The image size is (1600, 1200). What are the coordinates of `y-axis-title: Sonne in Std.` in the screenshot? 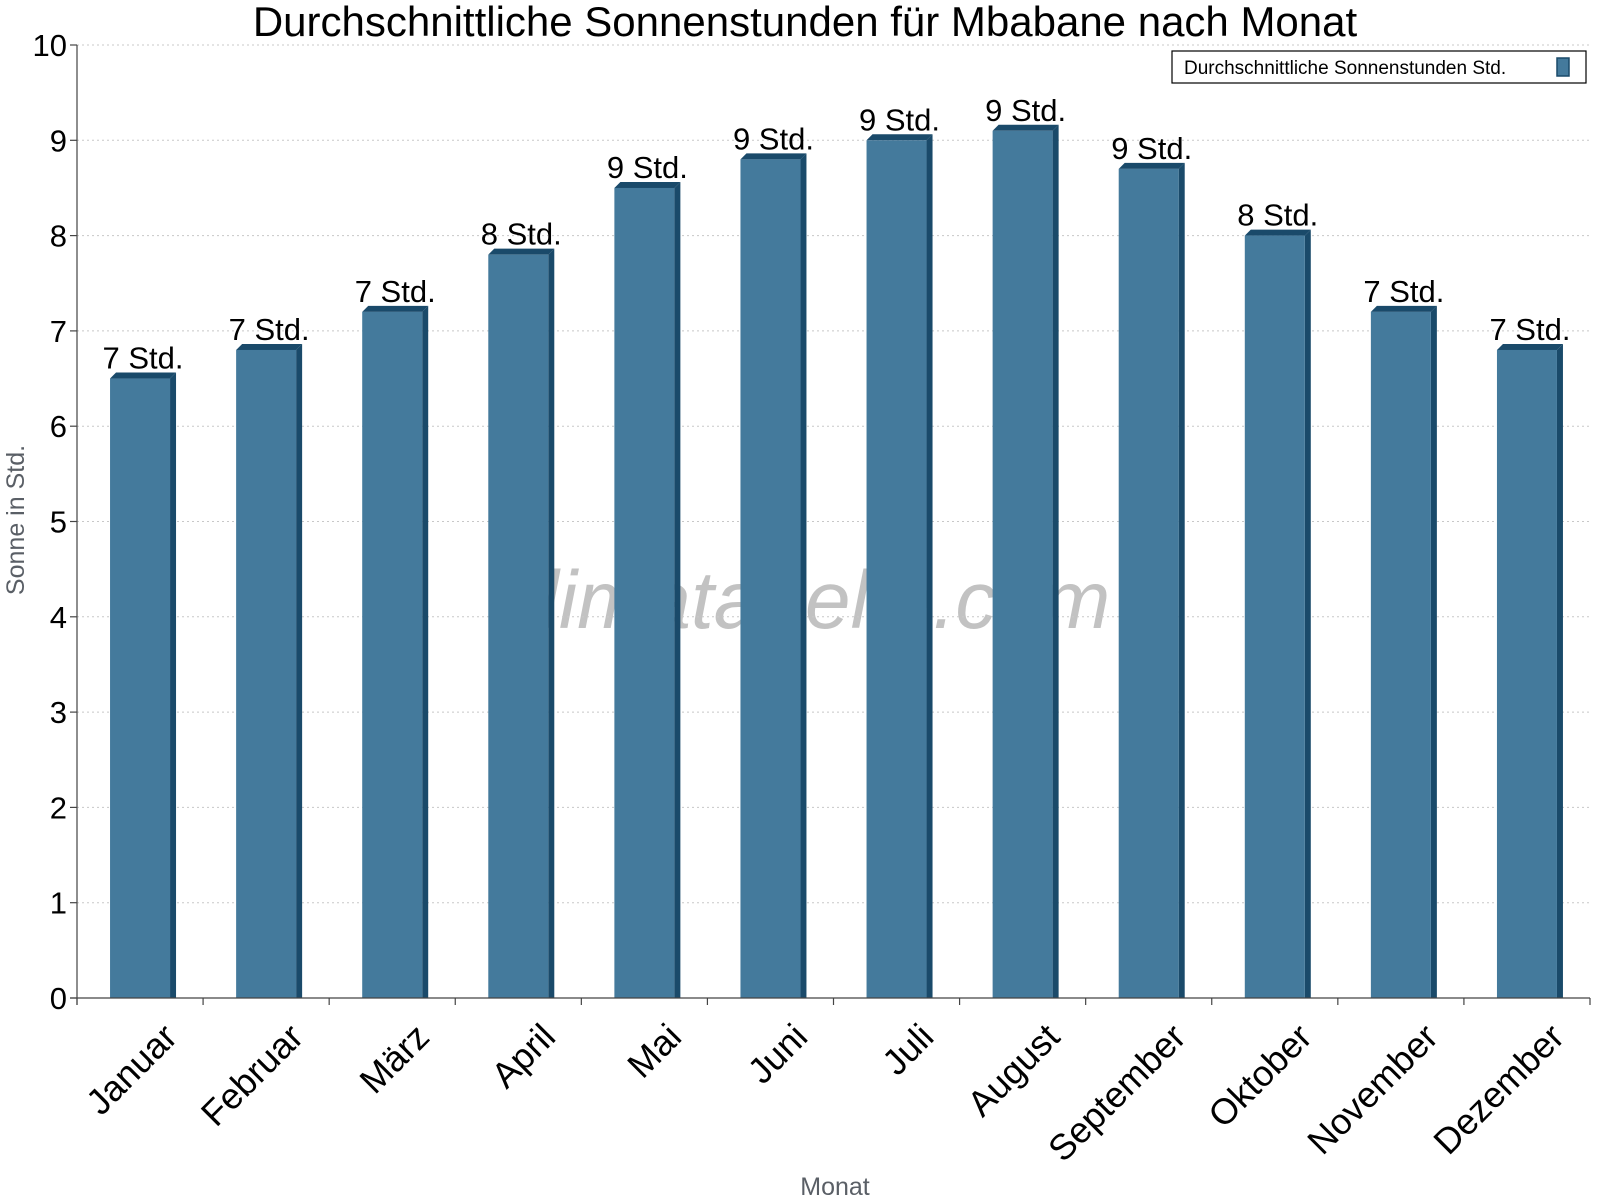 It's located at (16, 520).